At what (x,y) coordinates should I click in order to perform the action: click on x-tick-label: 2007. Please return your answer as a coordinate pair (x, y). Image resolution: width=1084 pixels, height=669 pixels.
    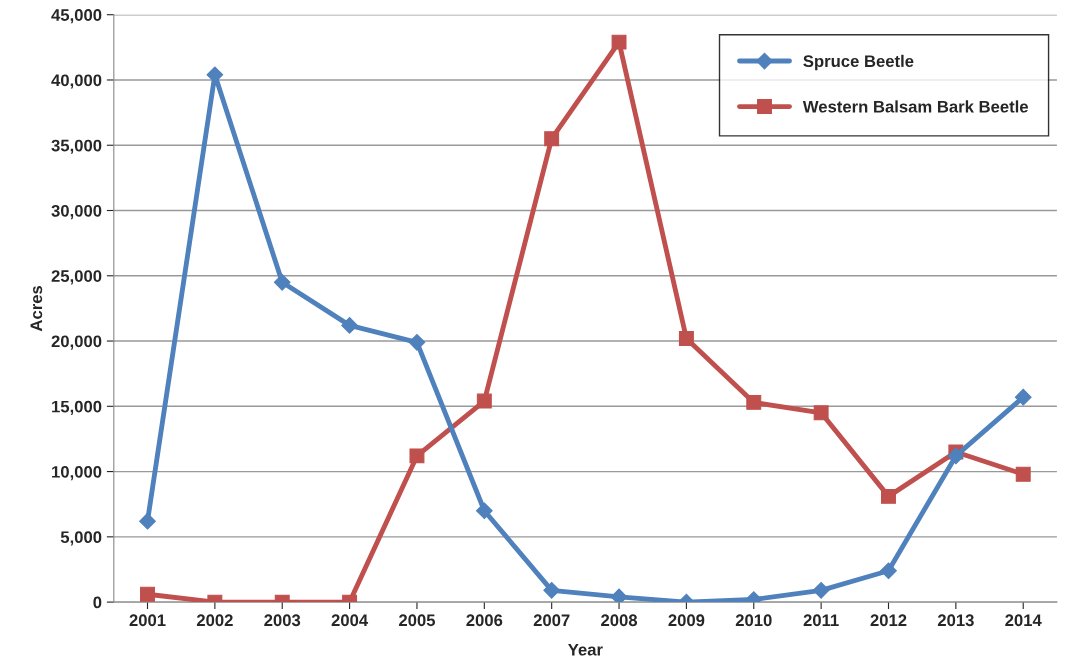
    Looking at the image, I should click on (551, 620).